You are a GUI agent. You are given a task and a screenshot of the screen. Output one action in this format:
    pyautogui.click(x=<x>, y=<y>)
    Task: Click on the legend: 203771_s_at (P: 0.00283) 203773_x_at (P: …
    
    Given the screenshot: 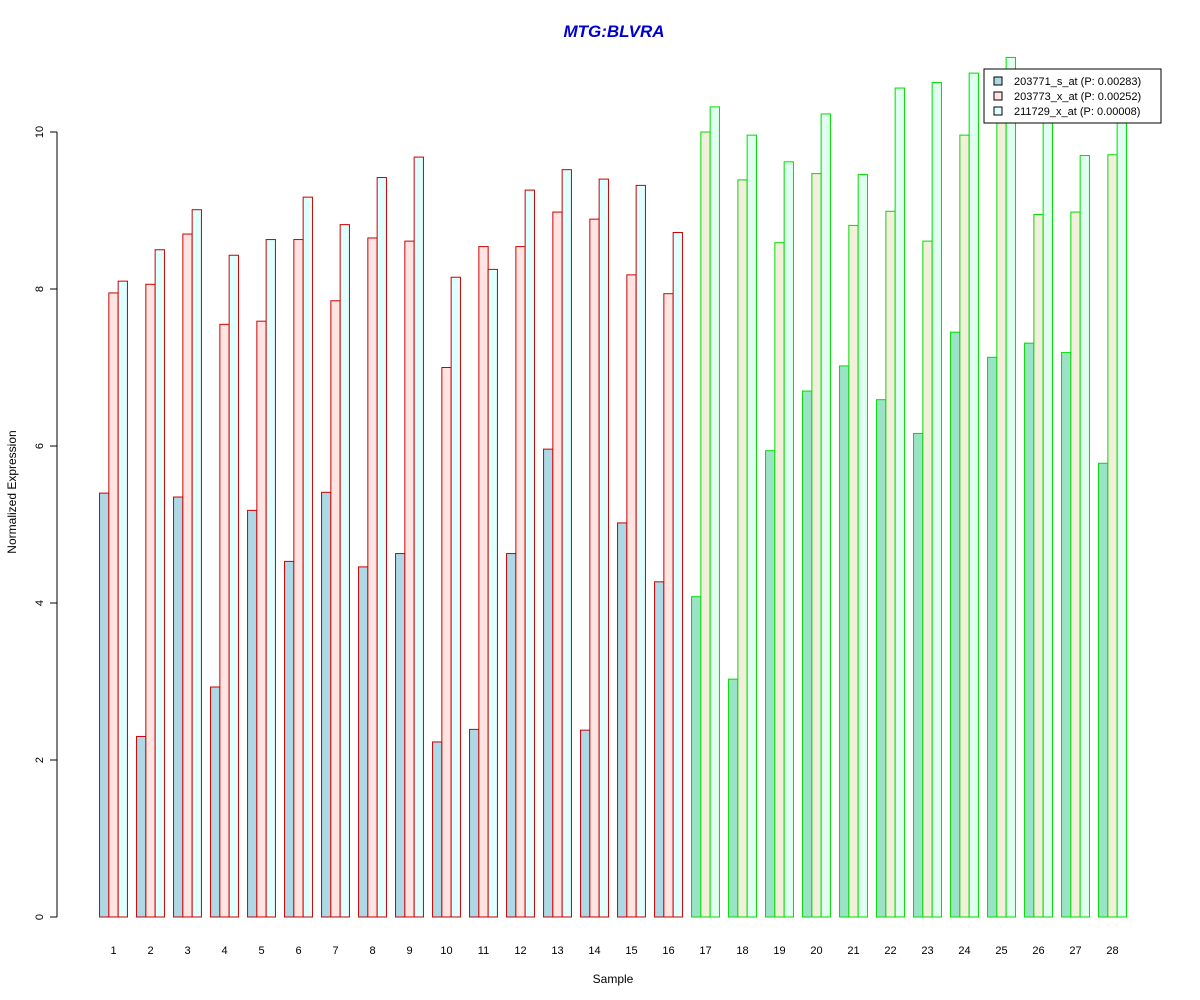 What is the action you would take?
    pyautogui.click(x=1072, y=96)
    